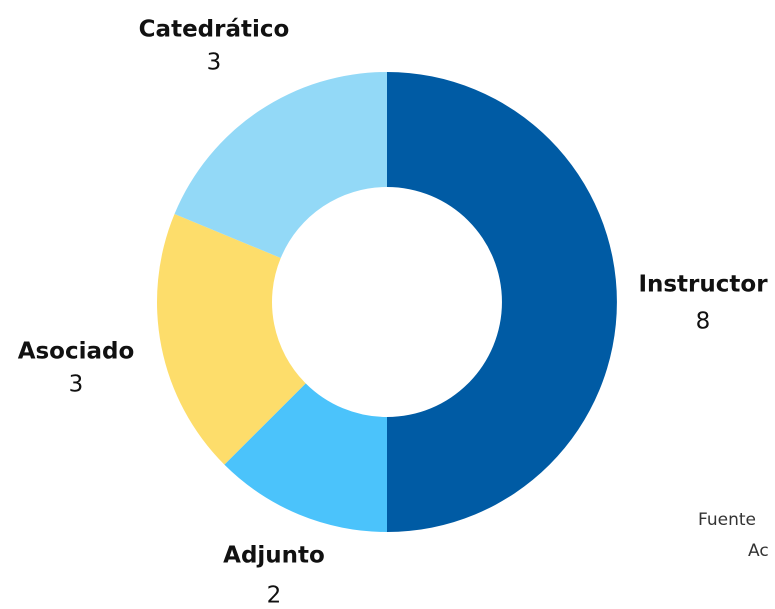 This screenshot has height=609, width=775. I want to click on slice-label: Asociado, so click(76, 352).